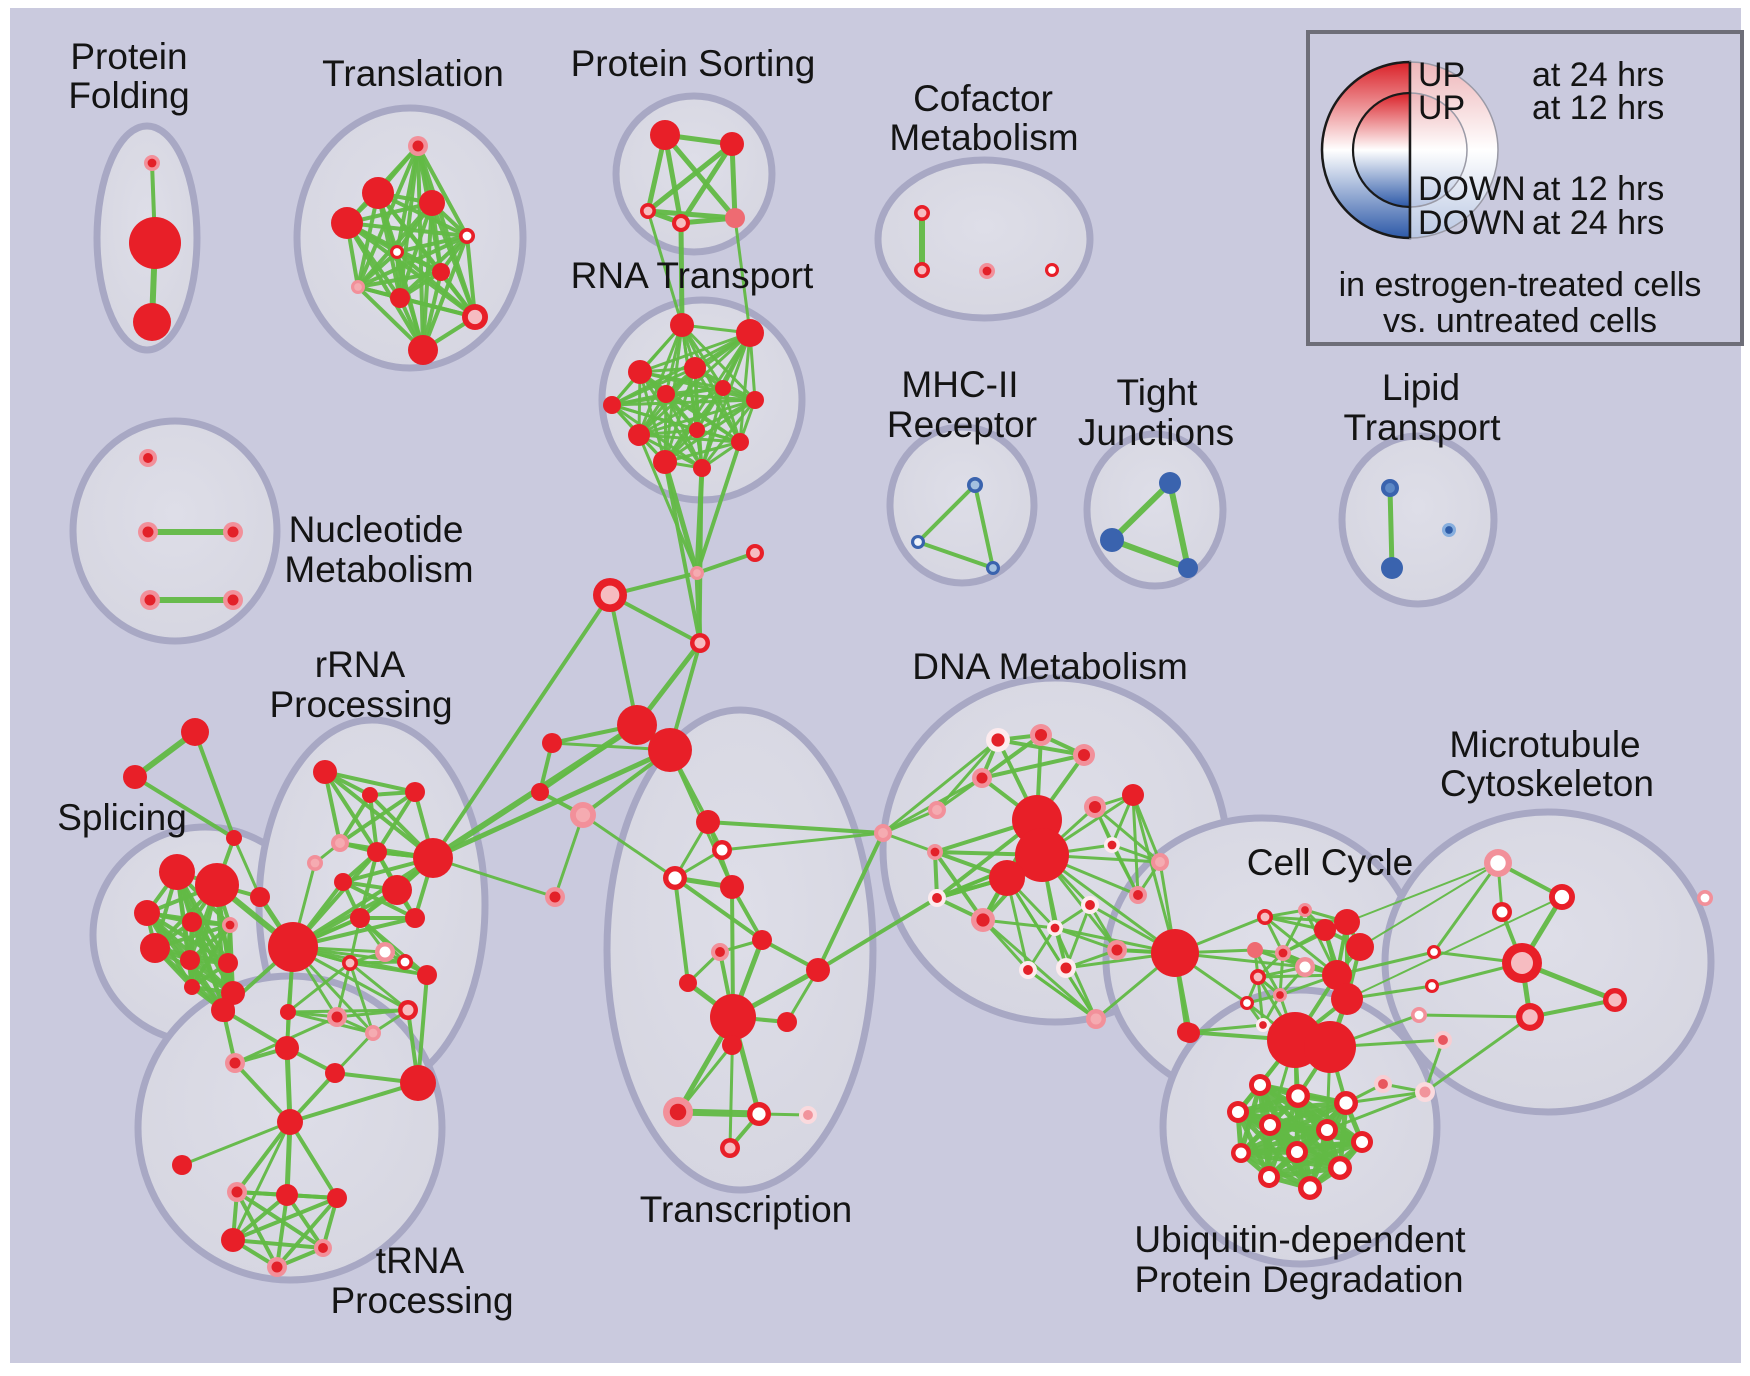  I want to click on gene-node-center-rr16, so click(408, 1010).